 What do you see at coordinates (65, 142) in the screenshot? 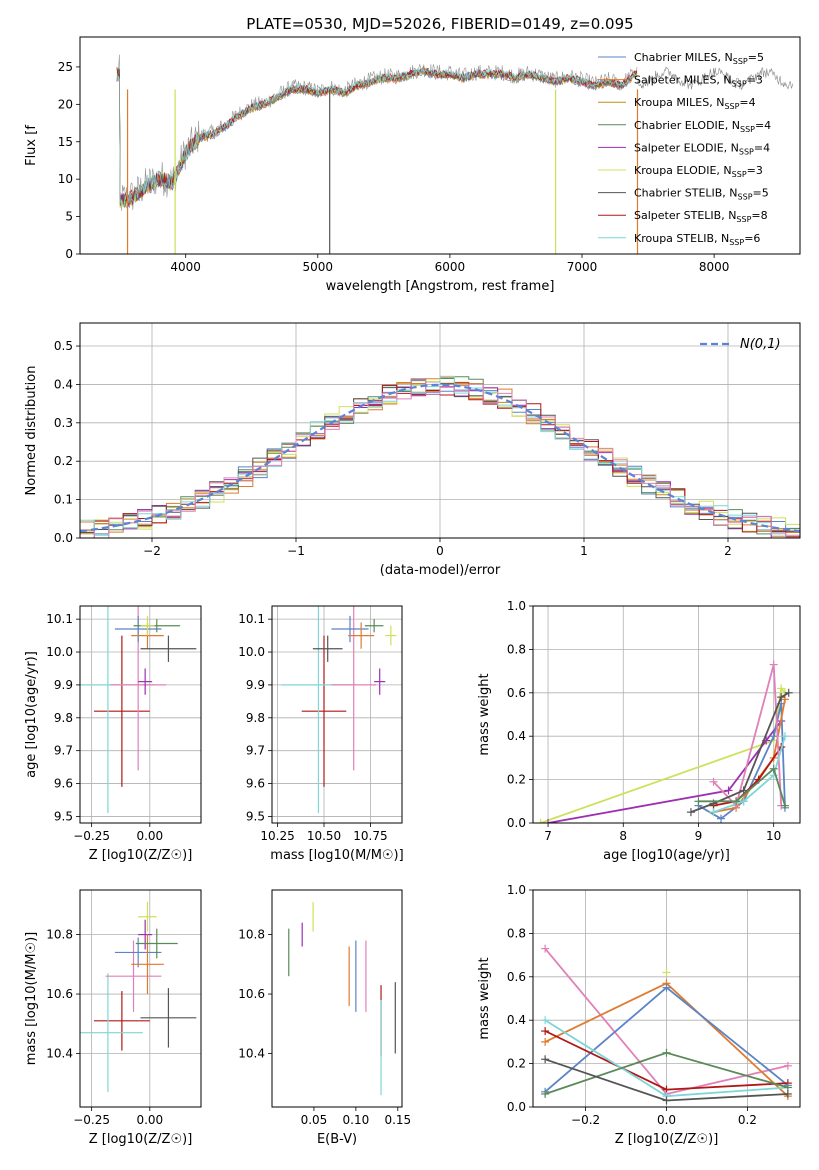
I see `y-tick-label: 15` at bounding box center [65, 142].